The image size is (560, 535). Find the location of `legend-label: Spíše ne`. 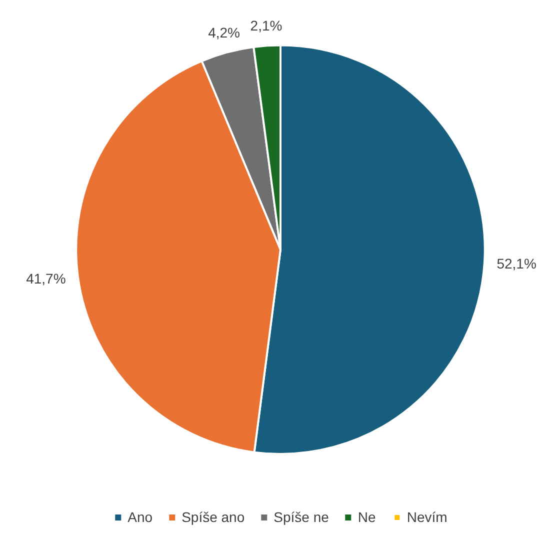

legend-label: Spíše ne is located at coordinates (301, 517).